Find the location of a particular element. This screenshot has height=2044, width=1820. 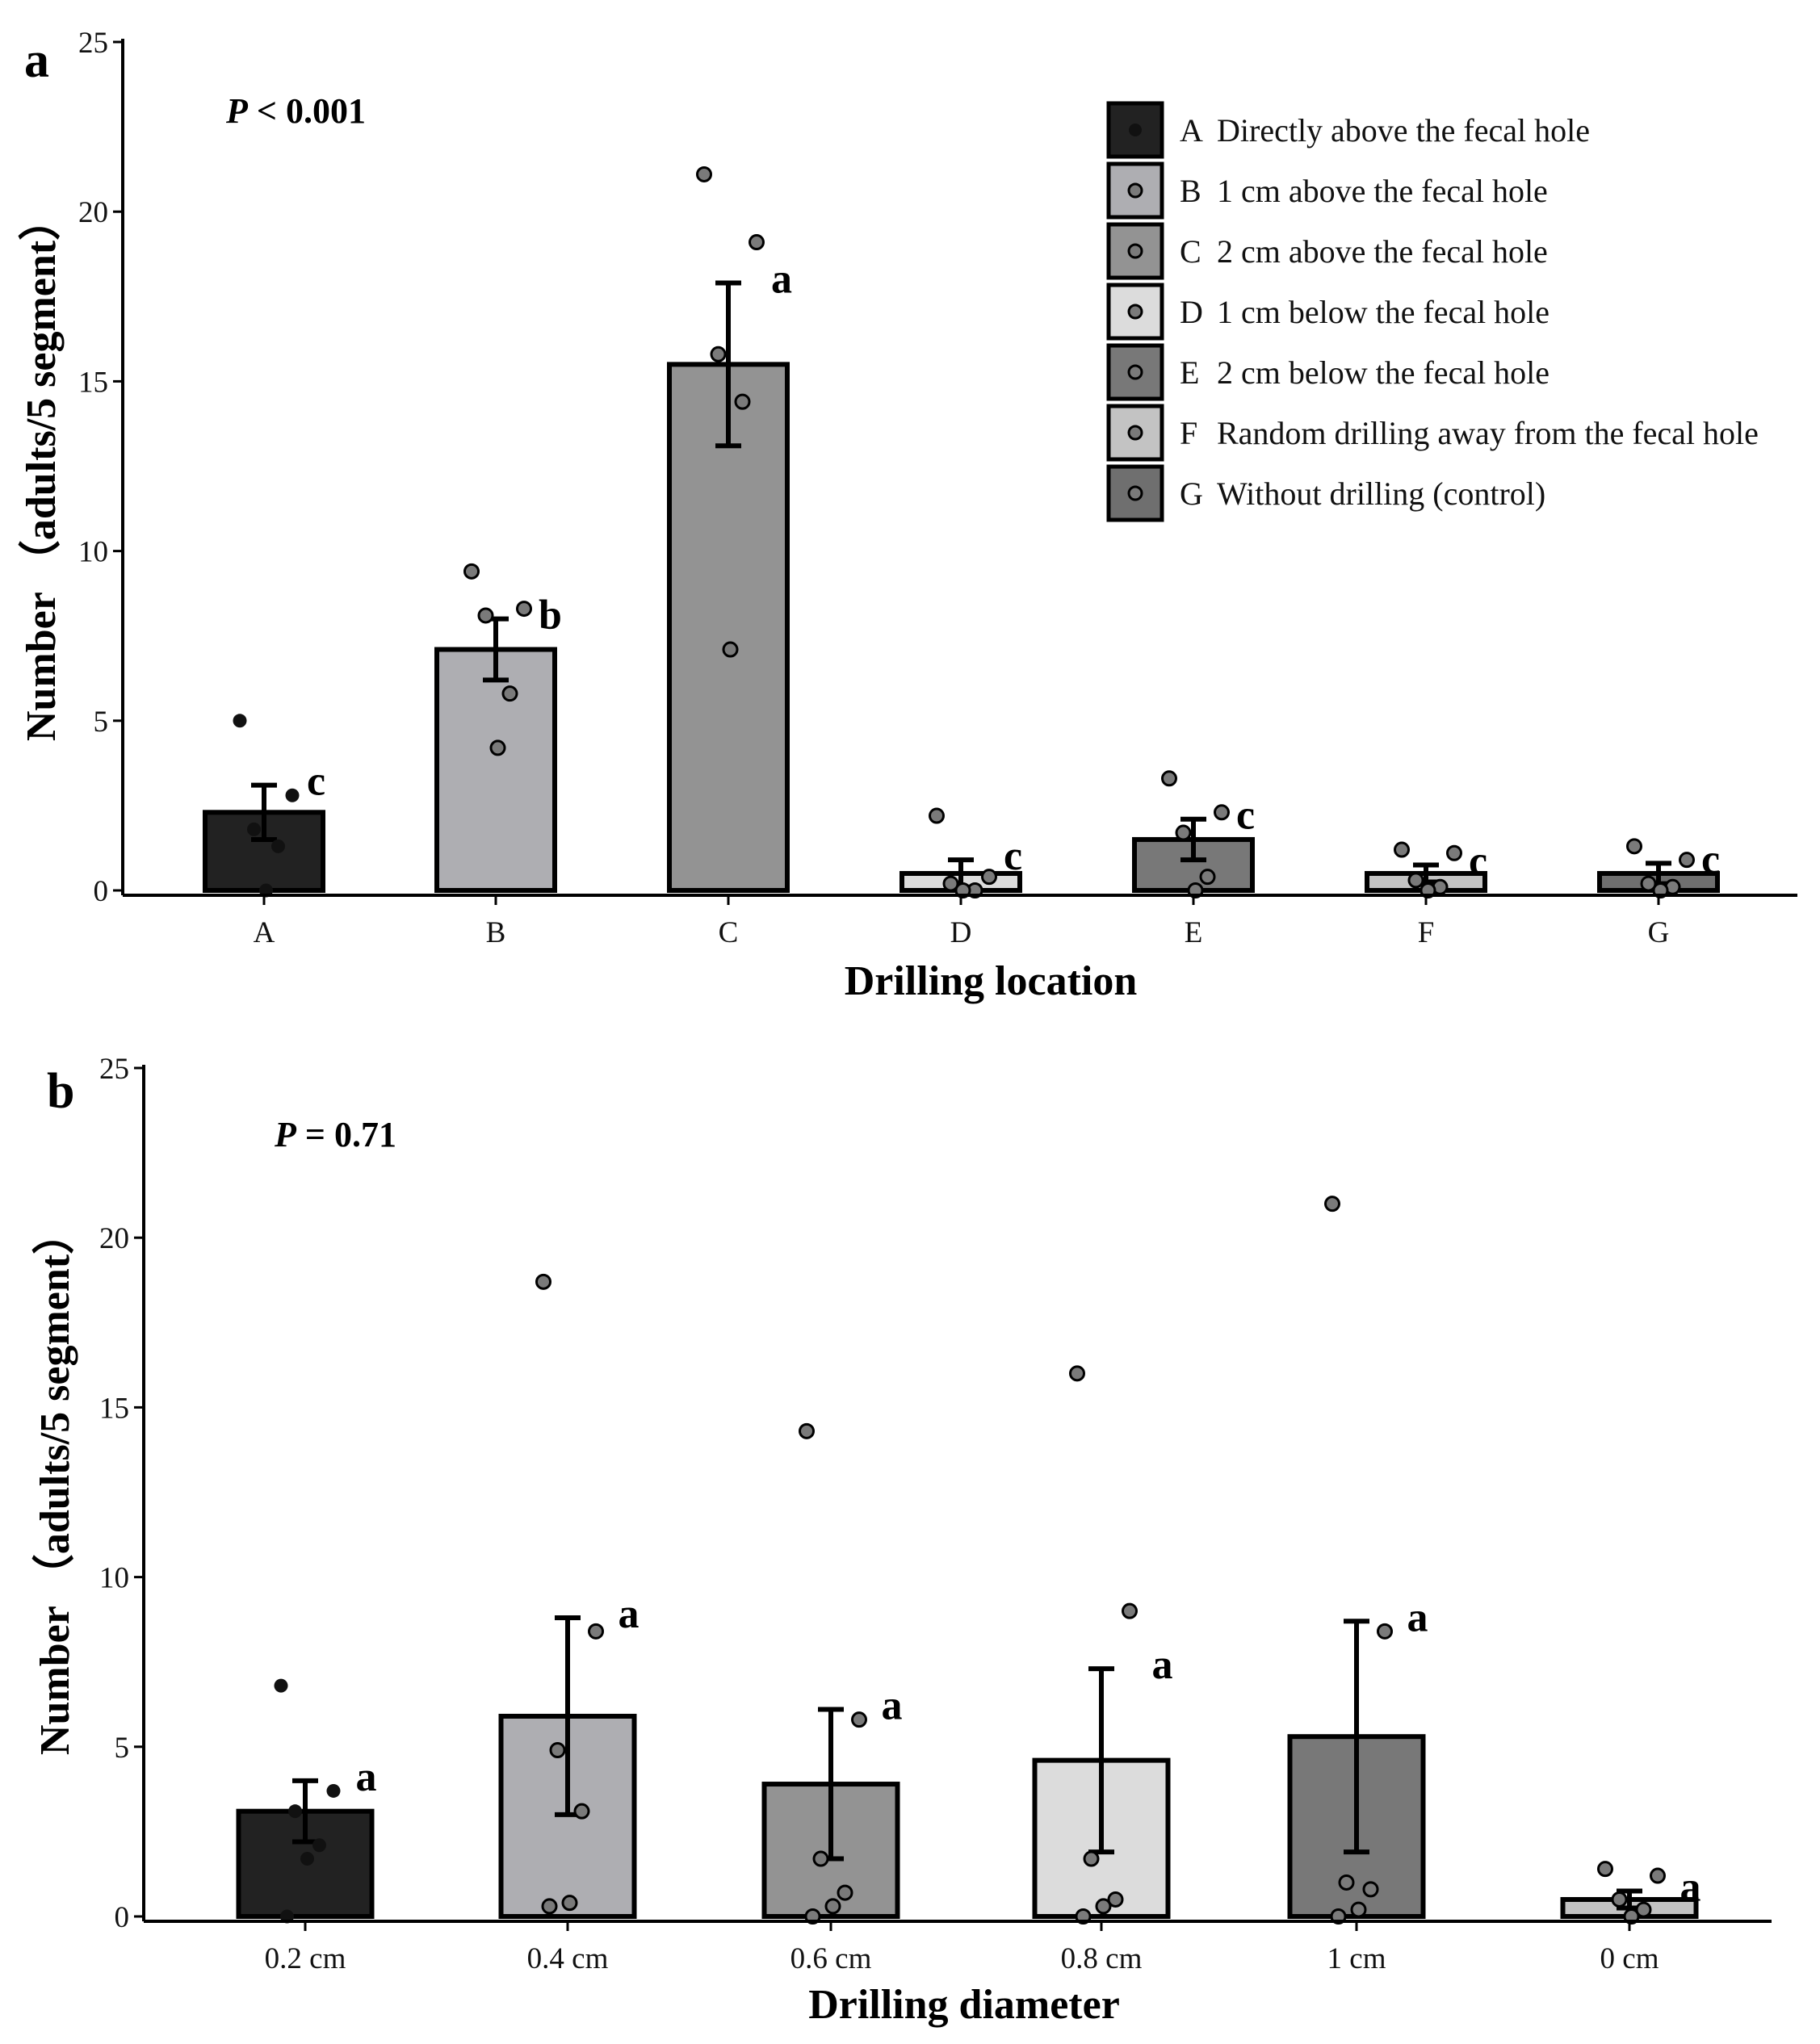

x-tick-label: D is located at coordinates (961, 933).